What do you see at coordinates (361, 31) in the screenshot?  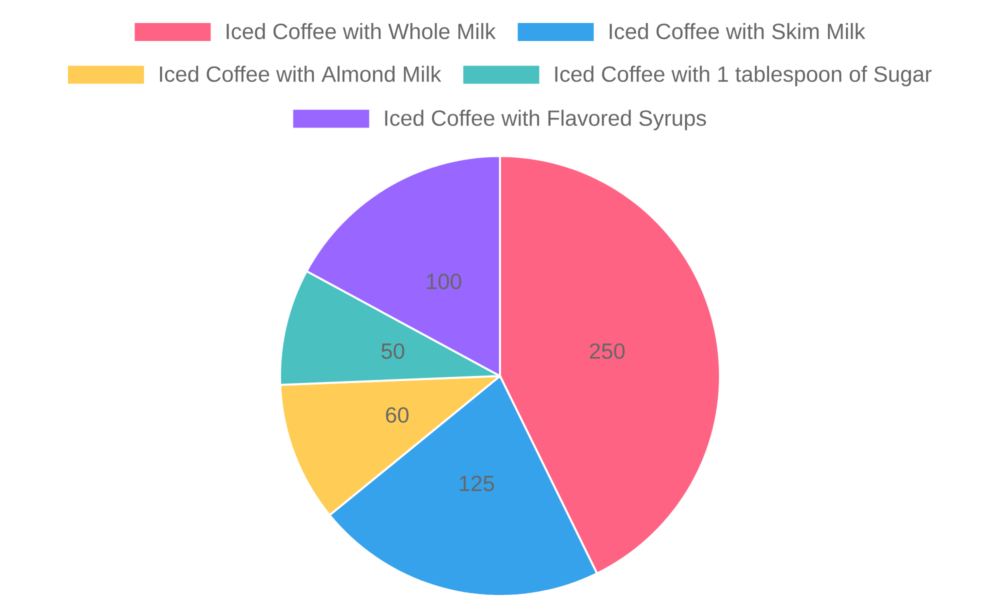 I see `legend-label: Iced Coffee with Whole Milk` at bounding box center [361, 31].